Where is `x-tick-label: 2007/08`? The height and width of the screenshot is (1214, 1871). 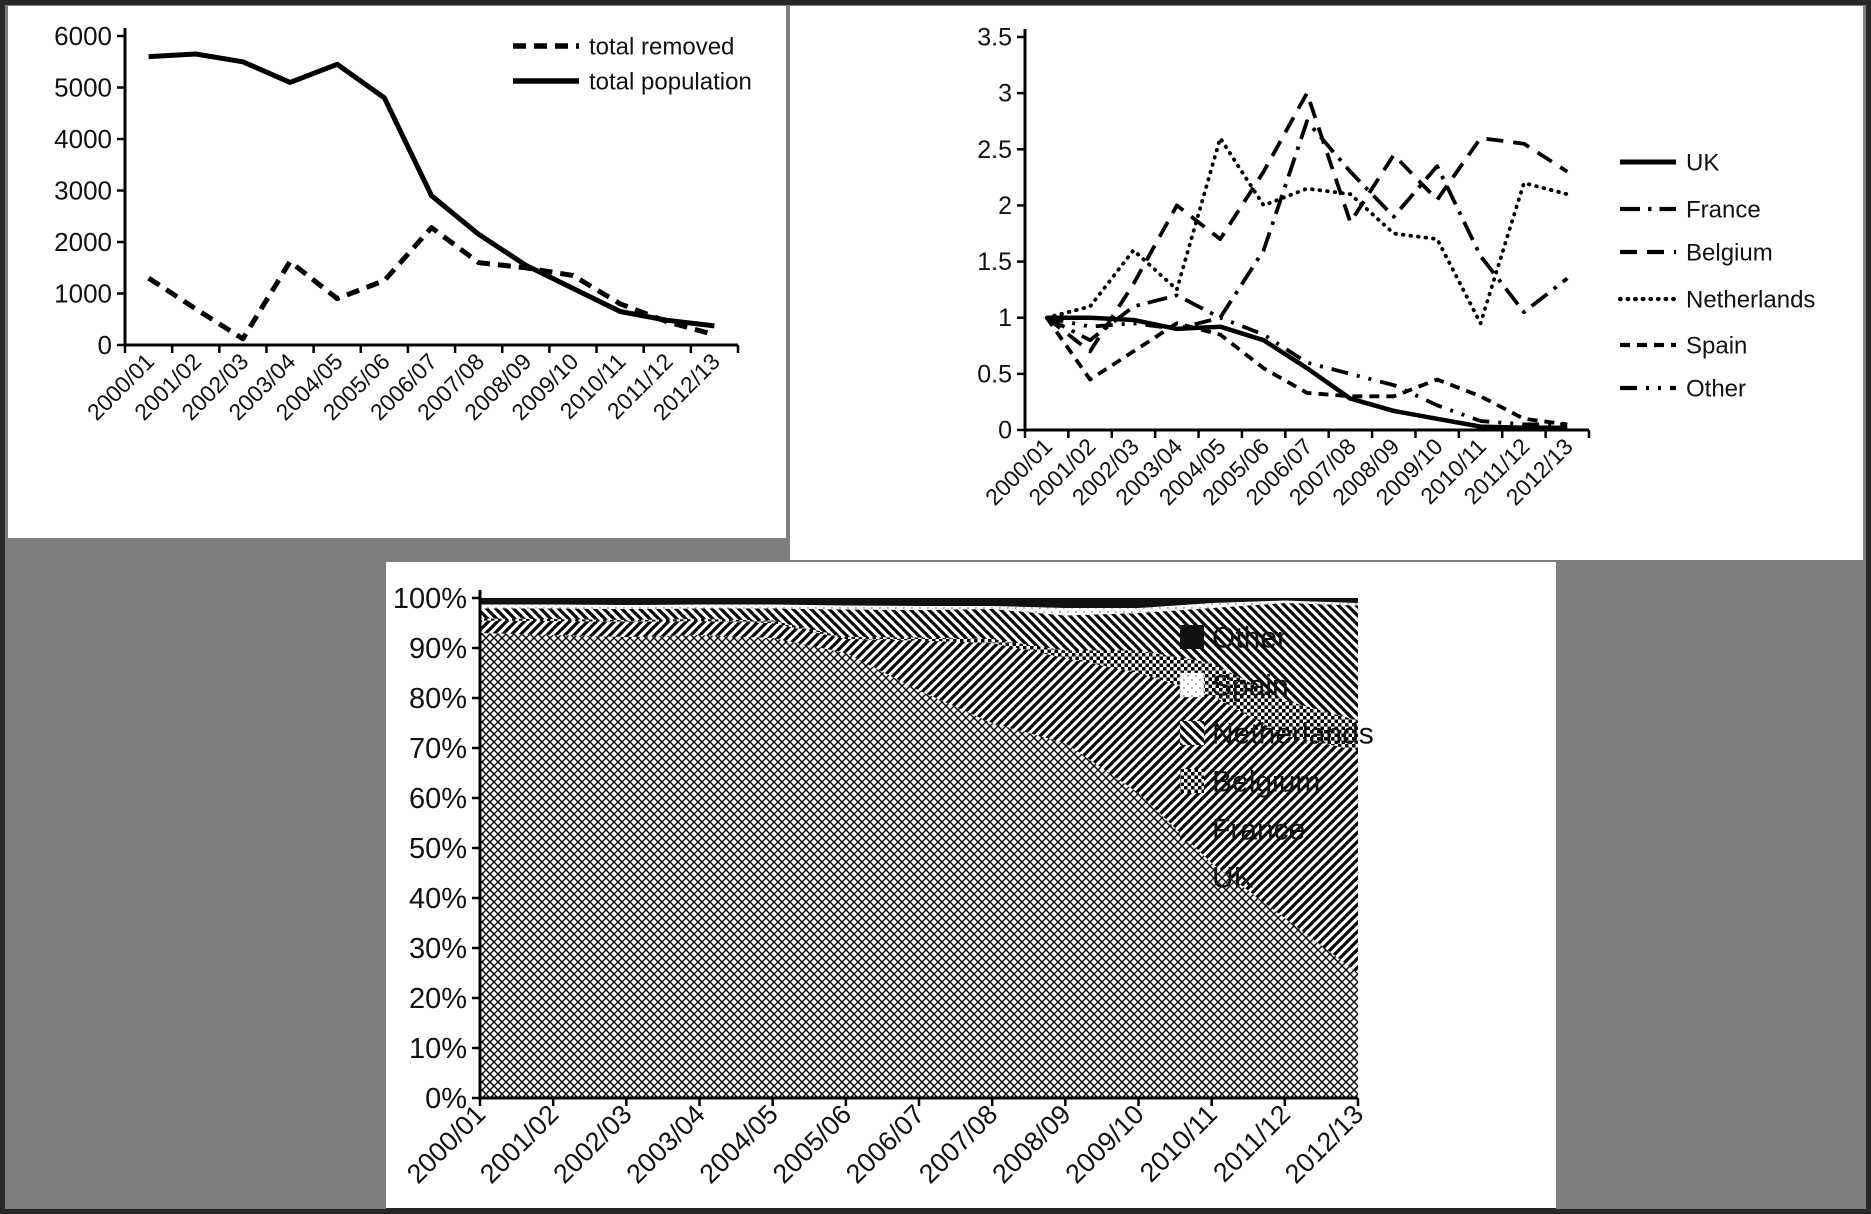 x-tick-label: 2007/08 is located at coordinates (958, 1144).